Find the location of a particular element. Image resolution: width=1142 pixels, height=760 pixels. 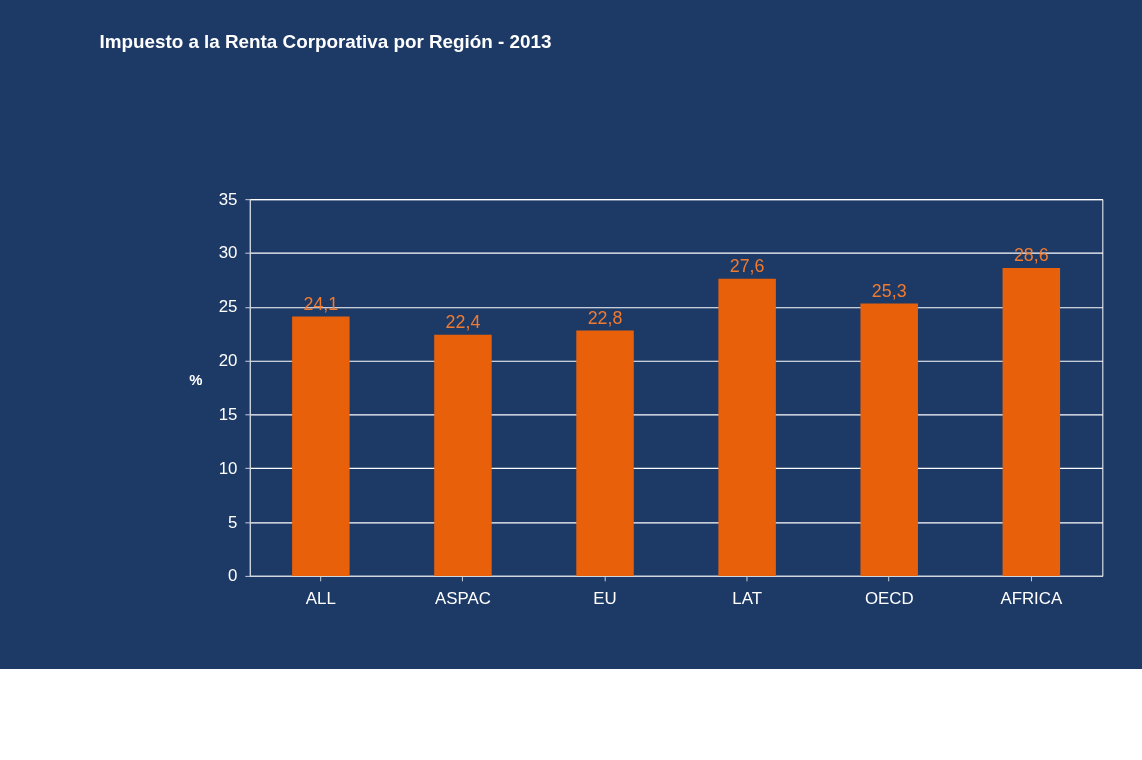

x-tick-label: ASPAC is located at coordinates (463, 599).